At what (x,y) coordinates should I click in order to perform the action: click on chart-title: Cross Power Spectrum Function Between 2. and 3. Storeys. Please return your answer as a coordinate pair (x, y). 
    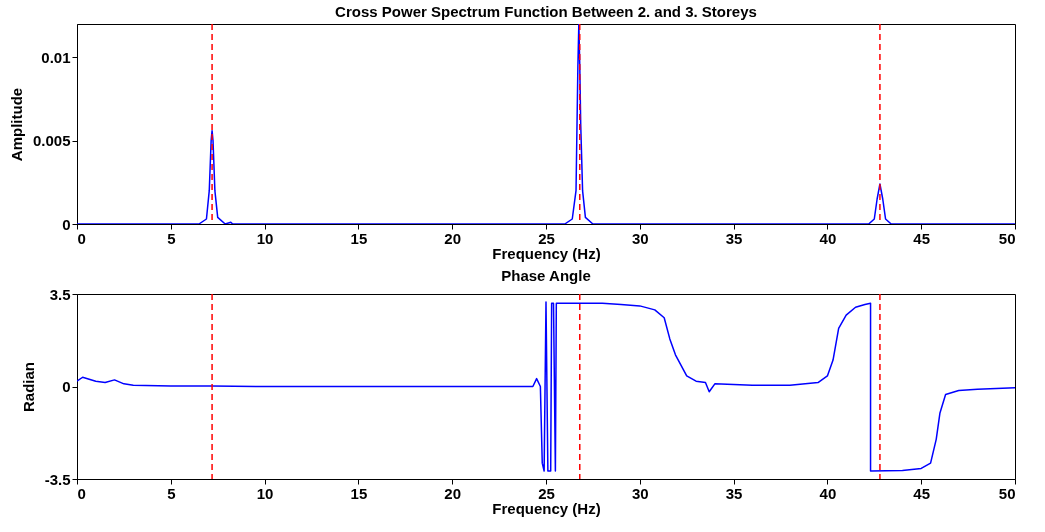
    Looking at the image, I should click on (546, 12).